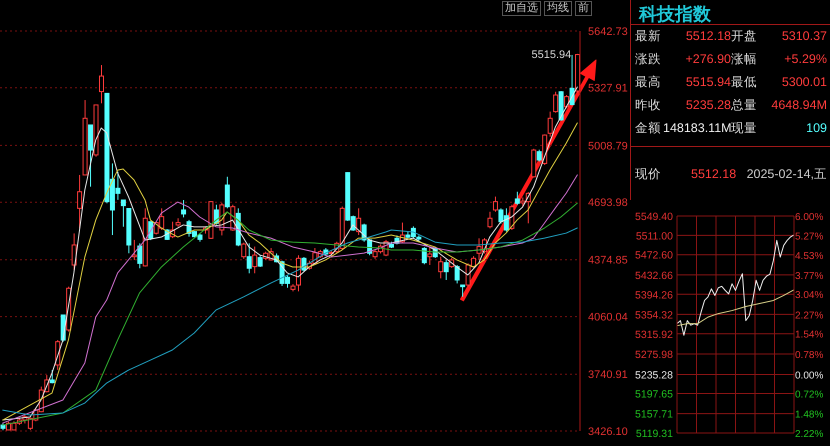 This screenshot has width=830, height=446. I want to click on y-tick-label: 4693.98, so click(608, 203).